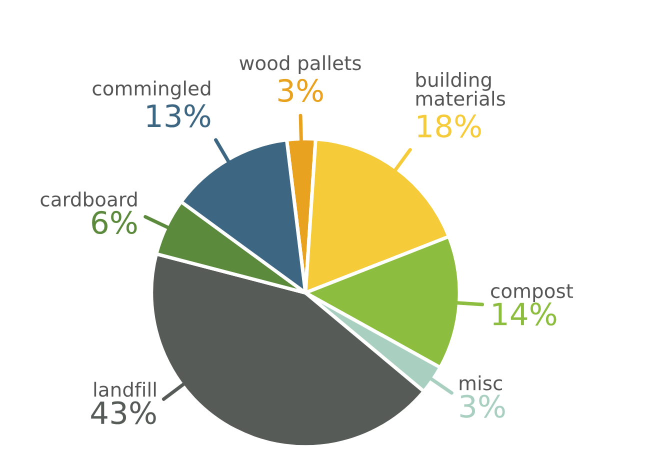 This screenshot has width=651, height=470. Describe the element at coordinates (300, 64) in the screenshot. I see `slice-label: wood pallets` at that location.